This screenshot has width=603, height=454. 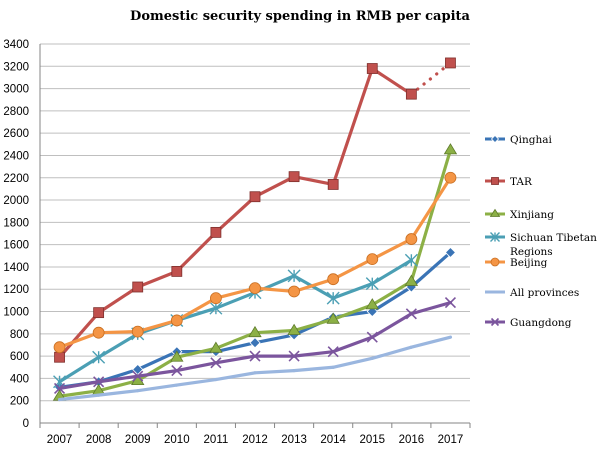 I want to click on x-tick-label: 2011, so click(x=216, y=440).